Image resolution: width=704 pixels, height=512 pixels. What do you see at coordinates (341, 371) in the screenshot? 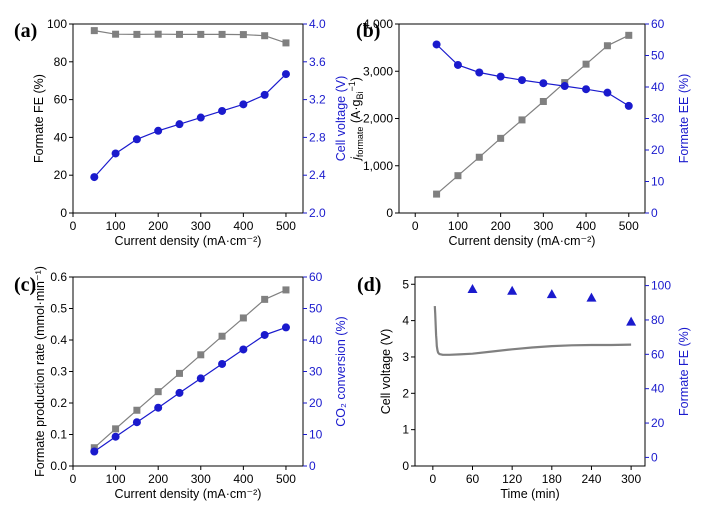
I see `y2-axis-label: CO₂ conversion (%)` at bounding box center [341, 371].